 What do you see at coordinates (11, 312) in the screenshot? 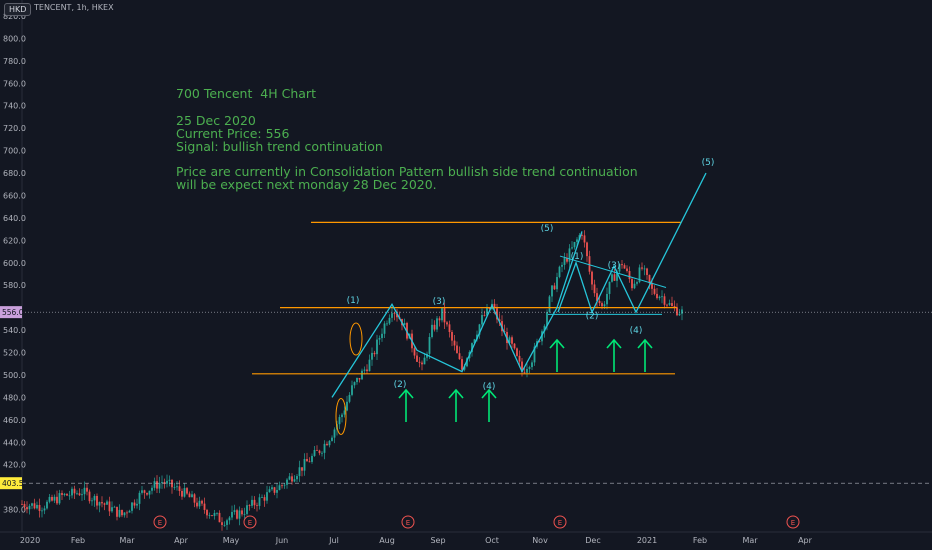
I see `current-price-badge` at bounding box center [11, 312].